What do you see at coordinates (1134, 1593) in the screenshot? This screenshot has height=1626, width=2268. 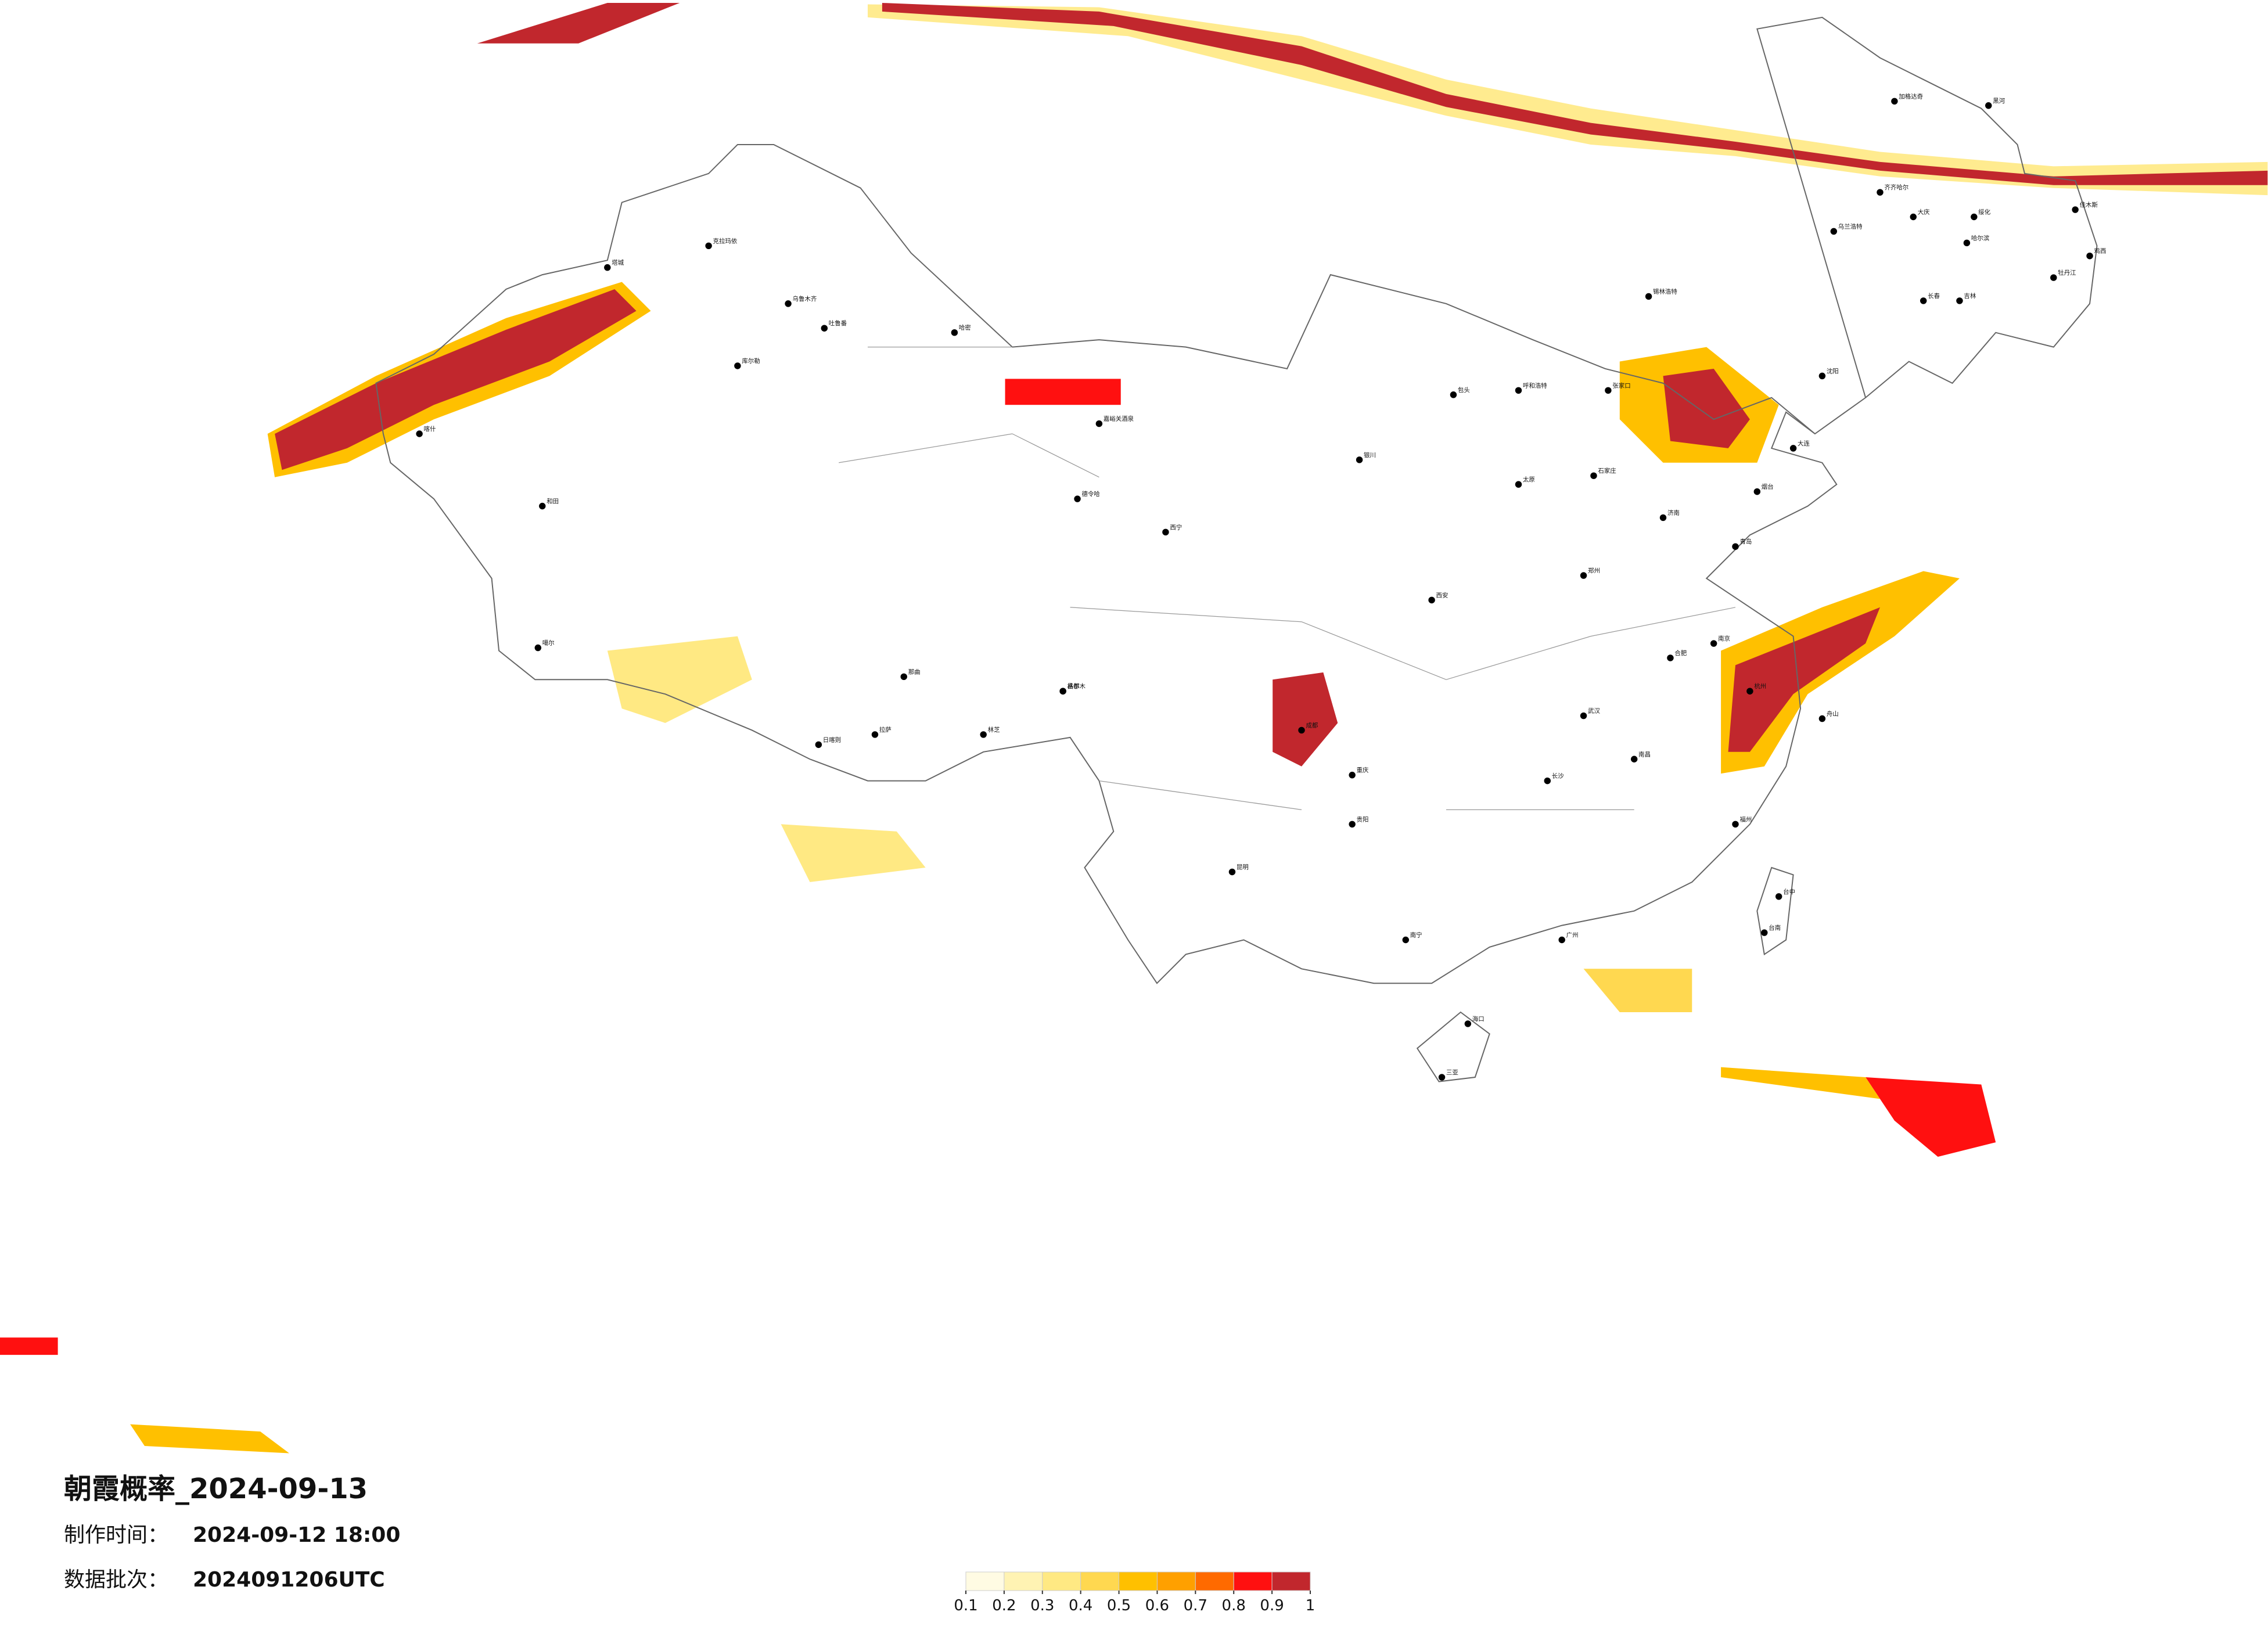 I see `colorbar: 0.1 0.2 0.3 0.4 0.5 0.6 0.7 0.8 0.9 1` at bounding box center [1134, 1593].